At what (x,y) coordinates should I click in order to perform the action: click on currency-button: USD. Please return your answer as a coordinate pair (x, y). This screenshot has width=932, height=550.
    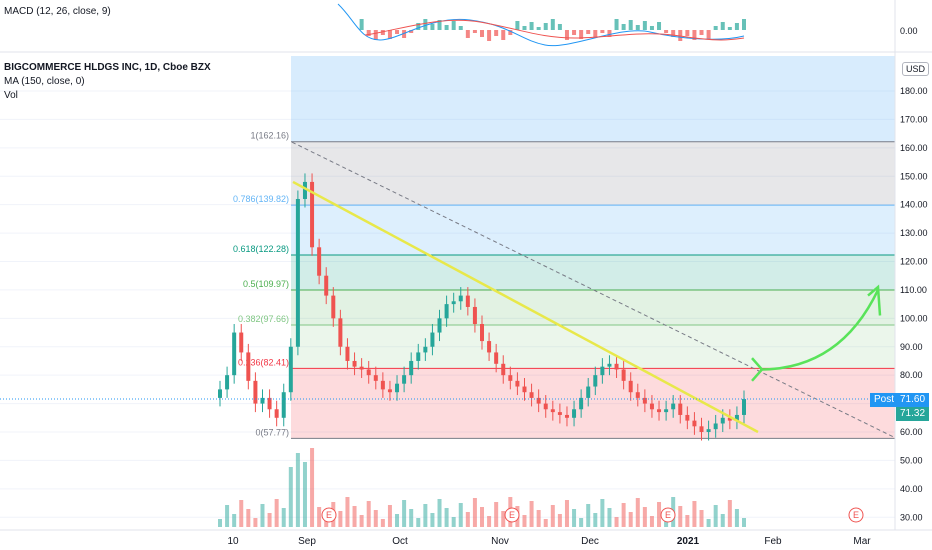
    Looking at the image, I should click on (916, 69).